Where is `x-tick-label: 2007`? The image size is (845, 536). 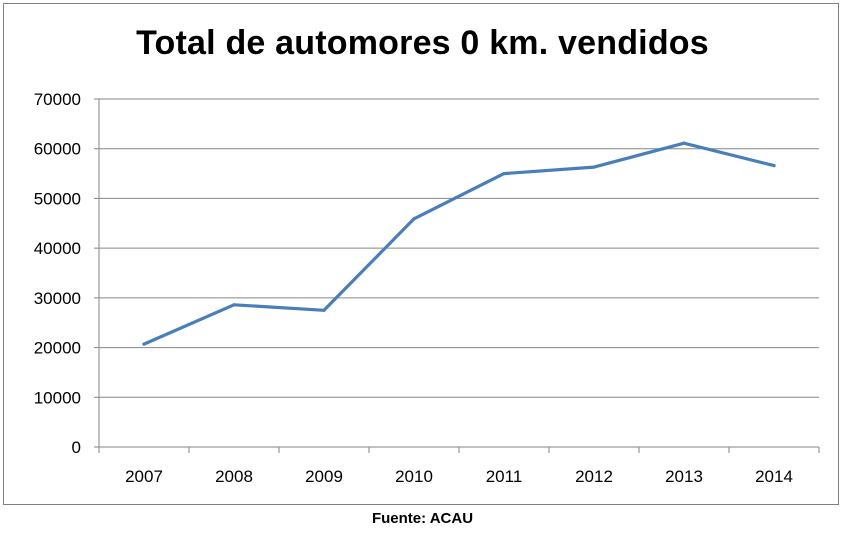
x-tick-label: 2007 is located at coordinates (144, 476).